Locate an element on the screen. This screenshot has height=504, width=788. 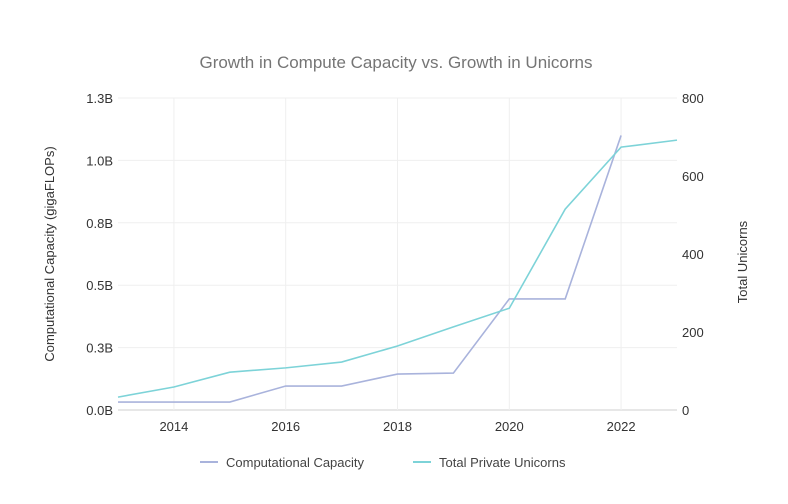
y2-axis-label: Total Unicorns is located at coordinates (742, 261).